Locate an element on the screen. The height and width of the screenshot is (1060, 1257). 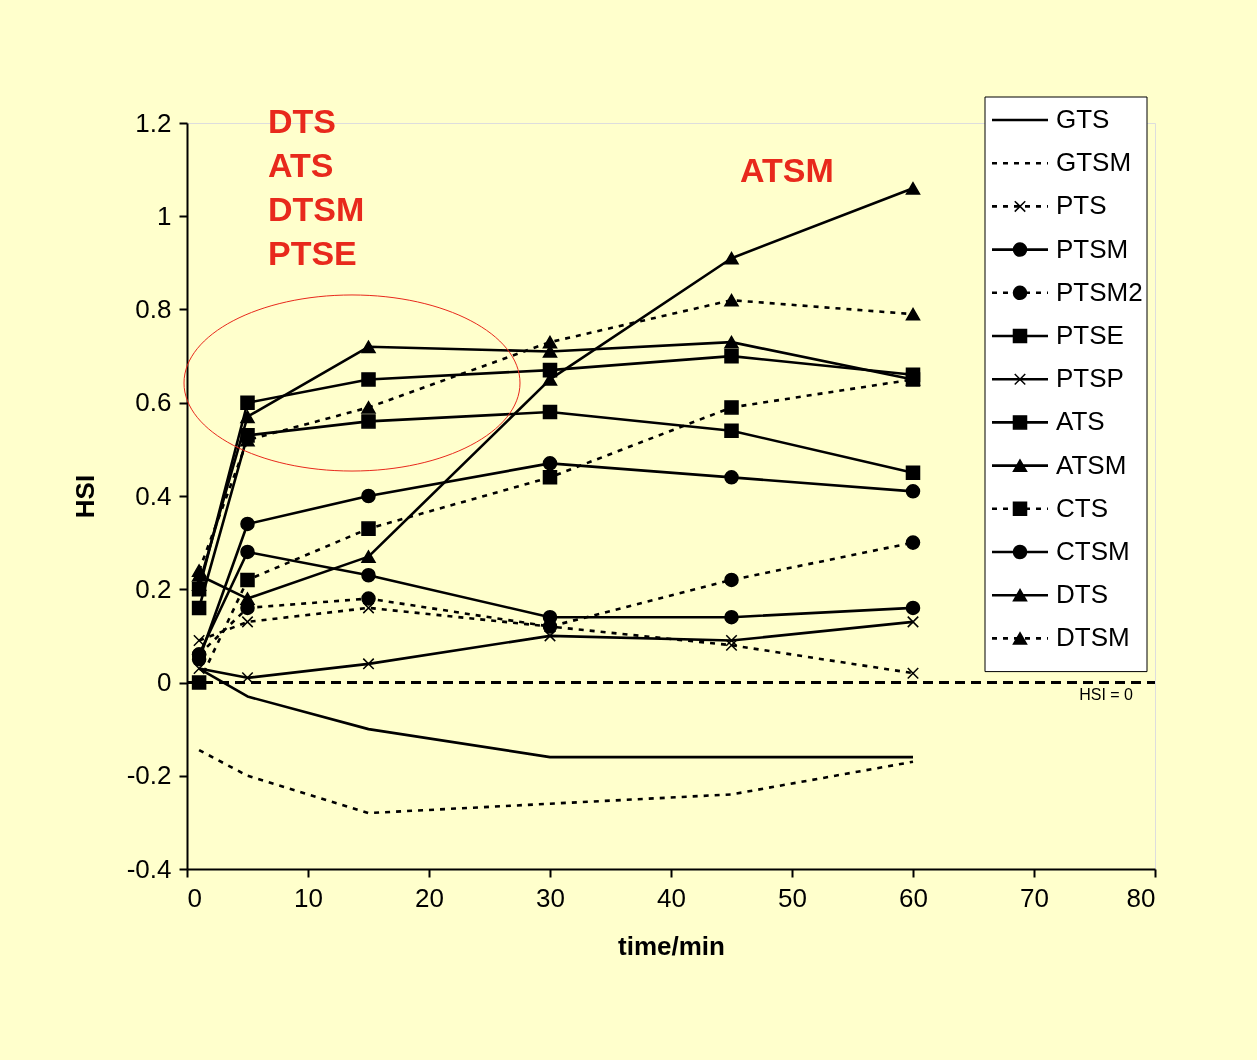
x-tick-label: 0 is located at coordinates (194, 897).